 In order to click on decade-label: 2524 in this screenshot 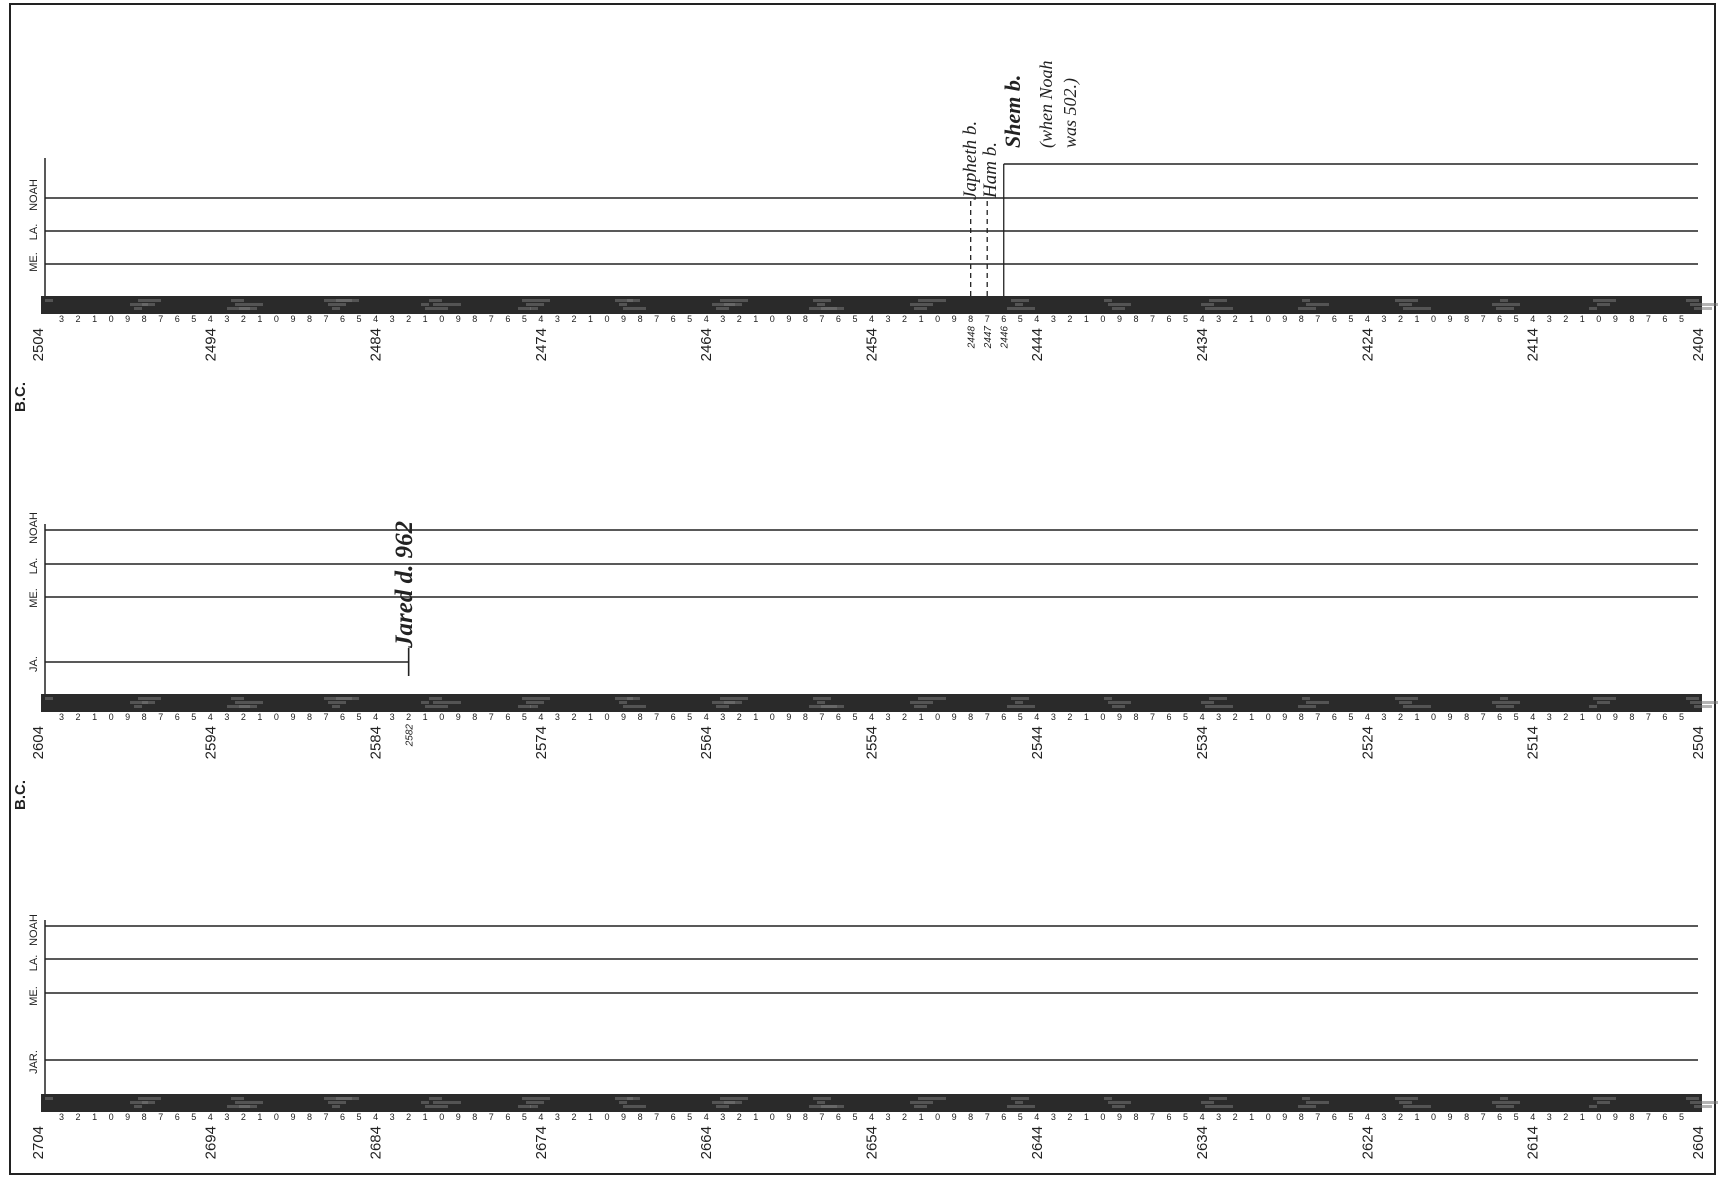, I will do `click(1367, 742)`.